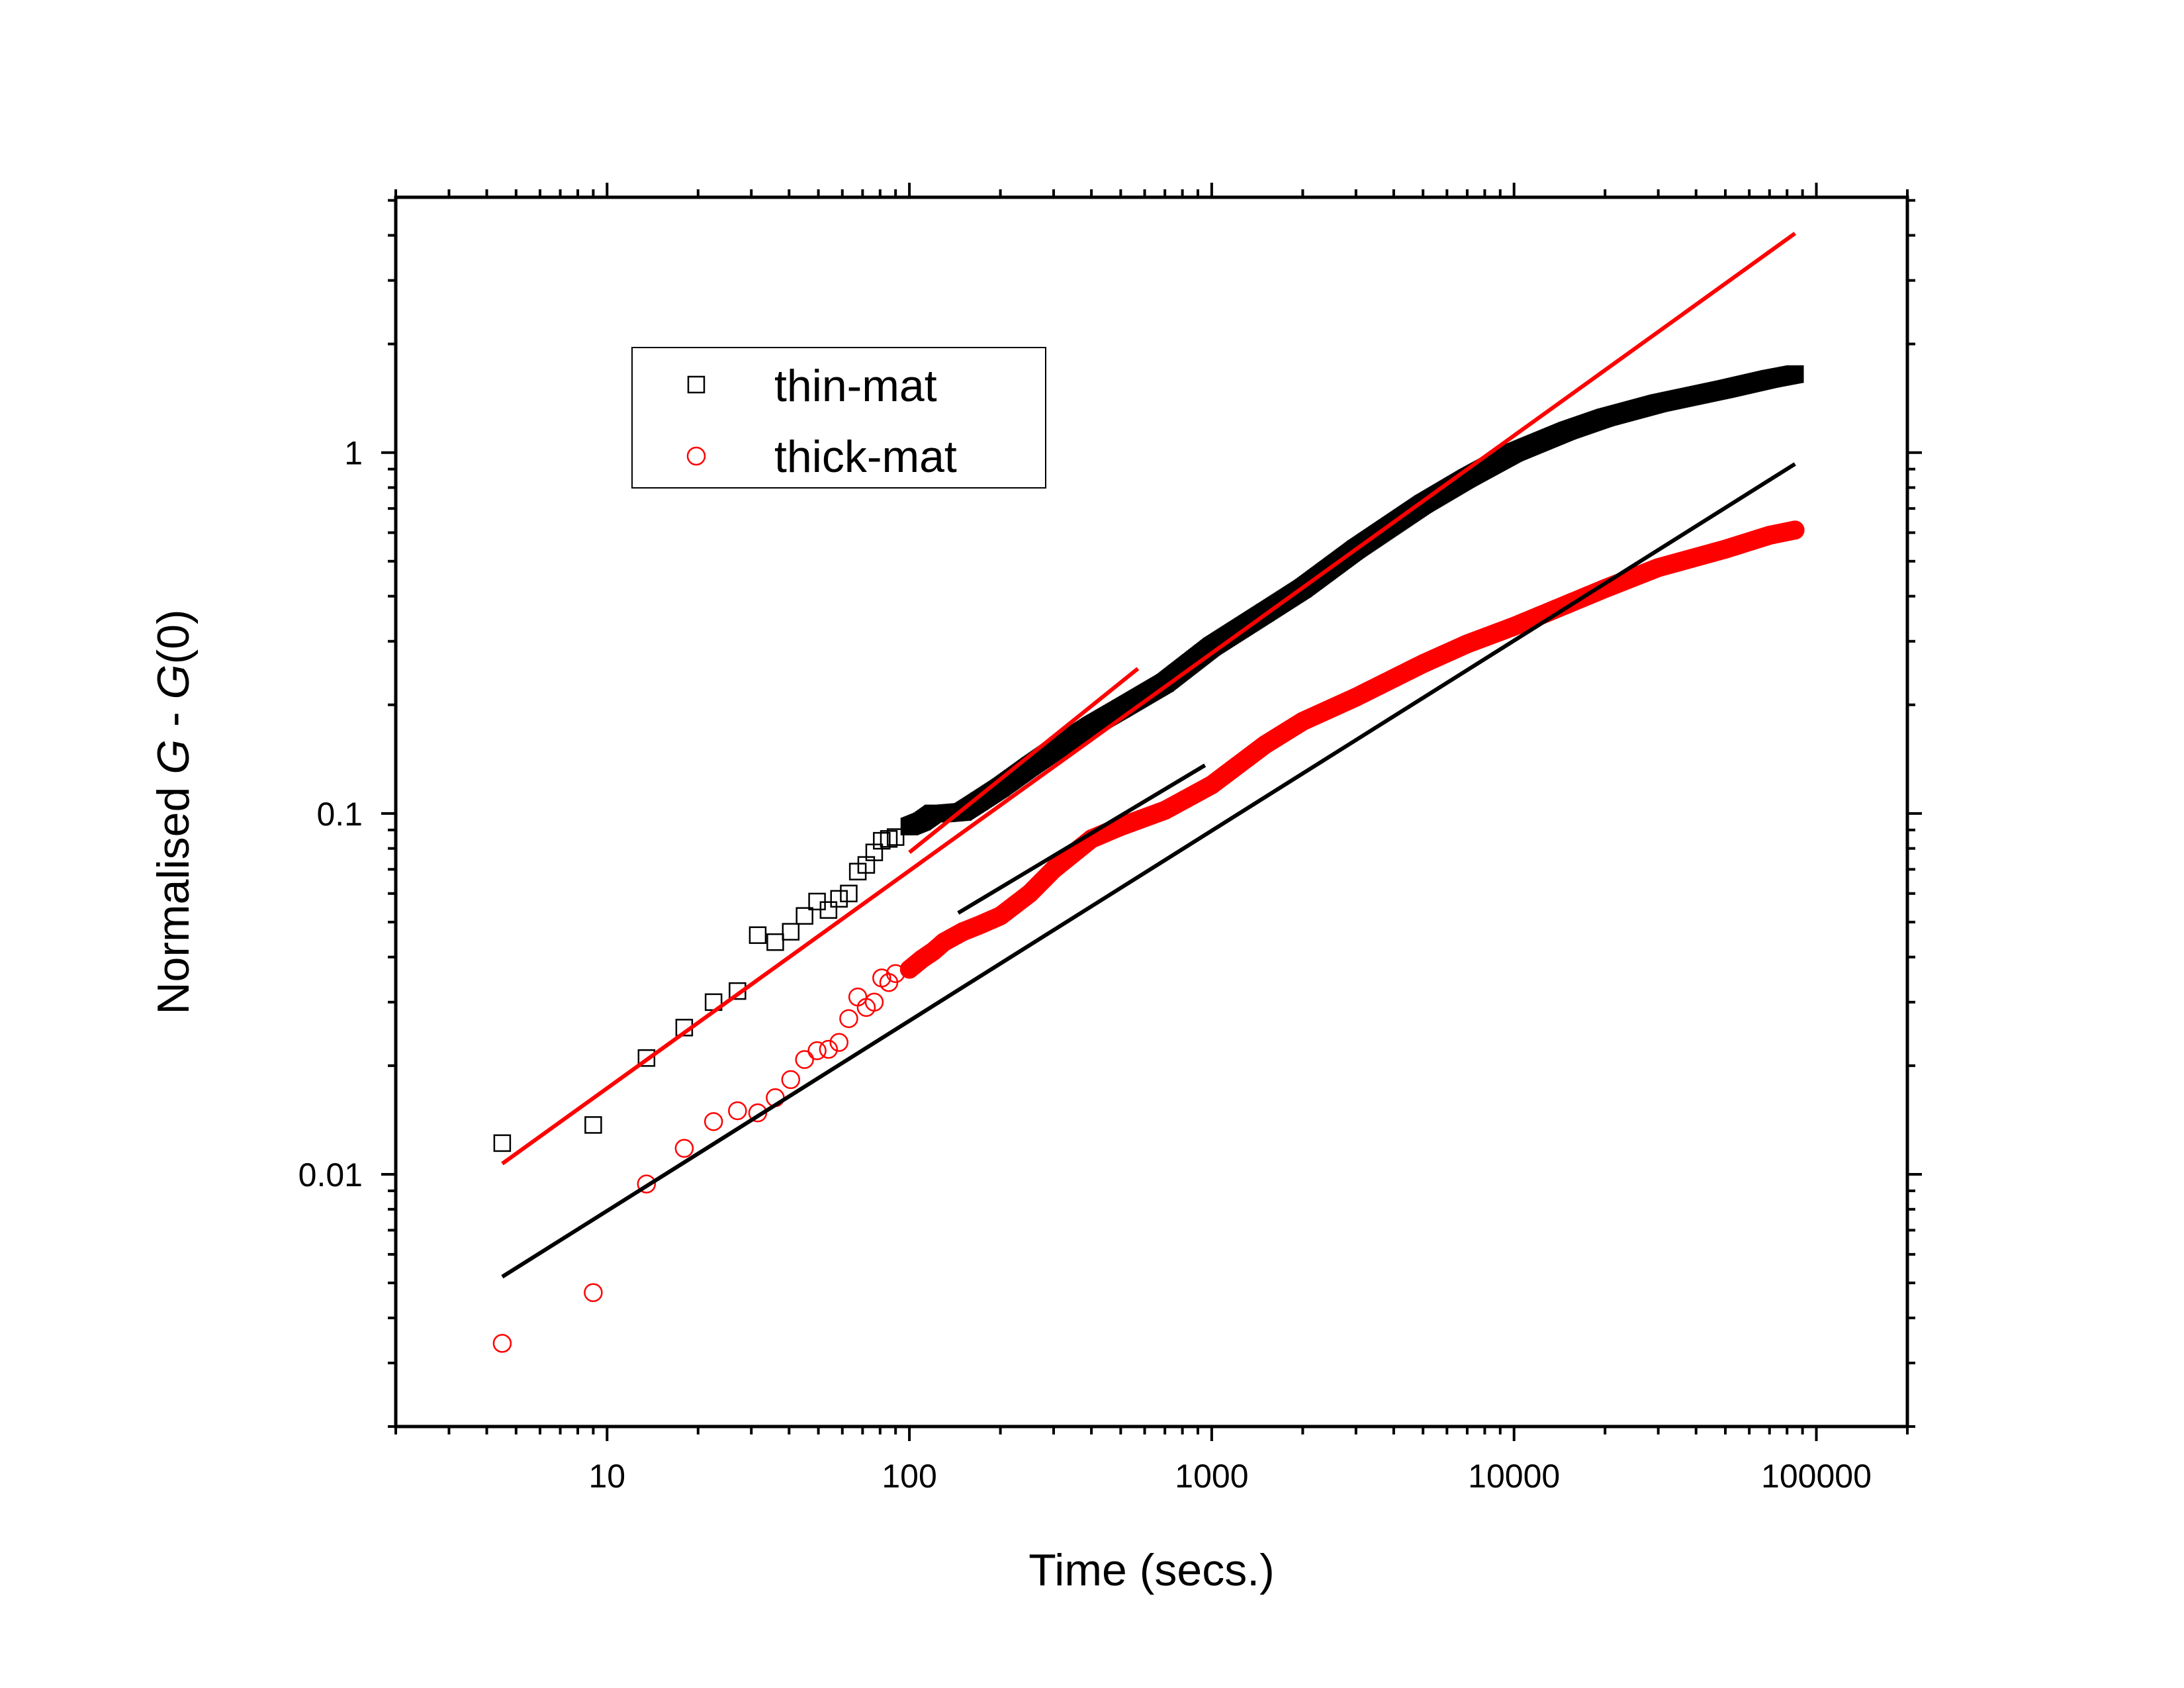 The image size is (2184, 1688). Describe the element at coordinates (1514, 1477) in the screenshot. I see `x-tick-label: 10000` at that location.